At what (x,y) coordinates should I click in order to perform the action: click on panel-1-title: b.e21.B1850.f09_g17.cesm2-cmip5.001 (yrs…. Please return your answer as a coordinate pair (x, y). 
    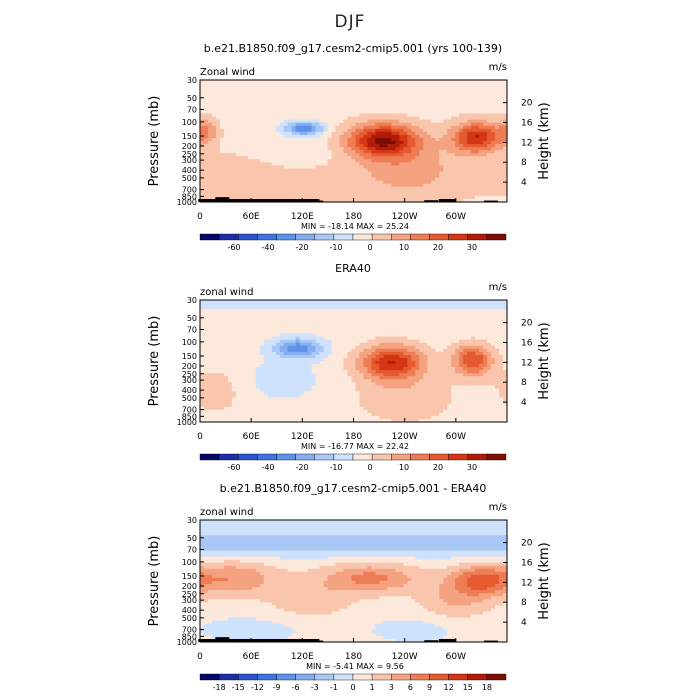
    Looking at the image, I should click on (353, 48).